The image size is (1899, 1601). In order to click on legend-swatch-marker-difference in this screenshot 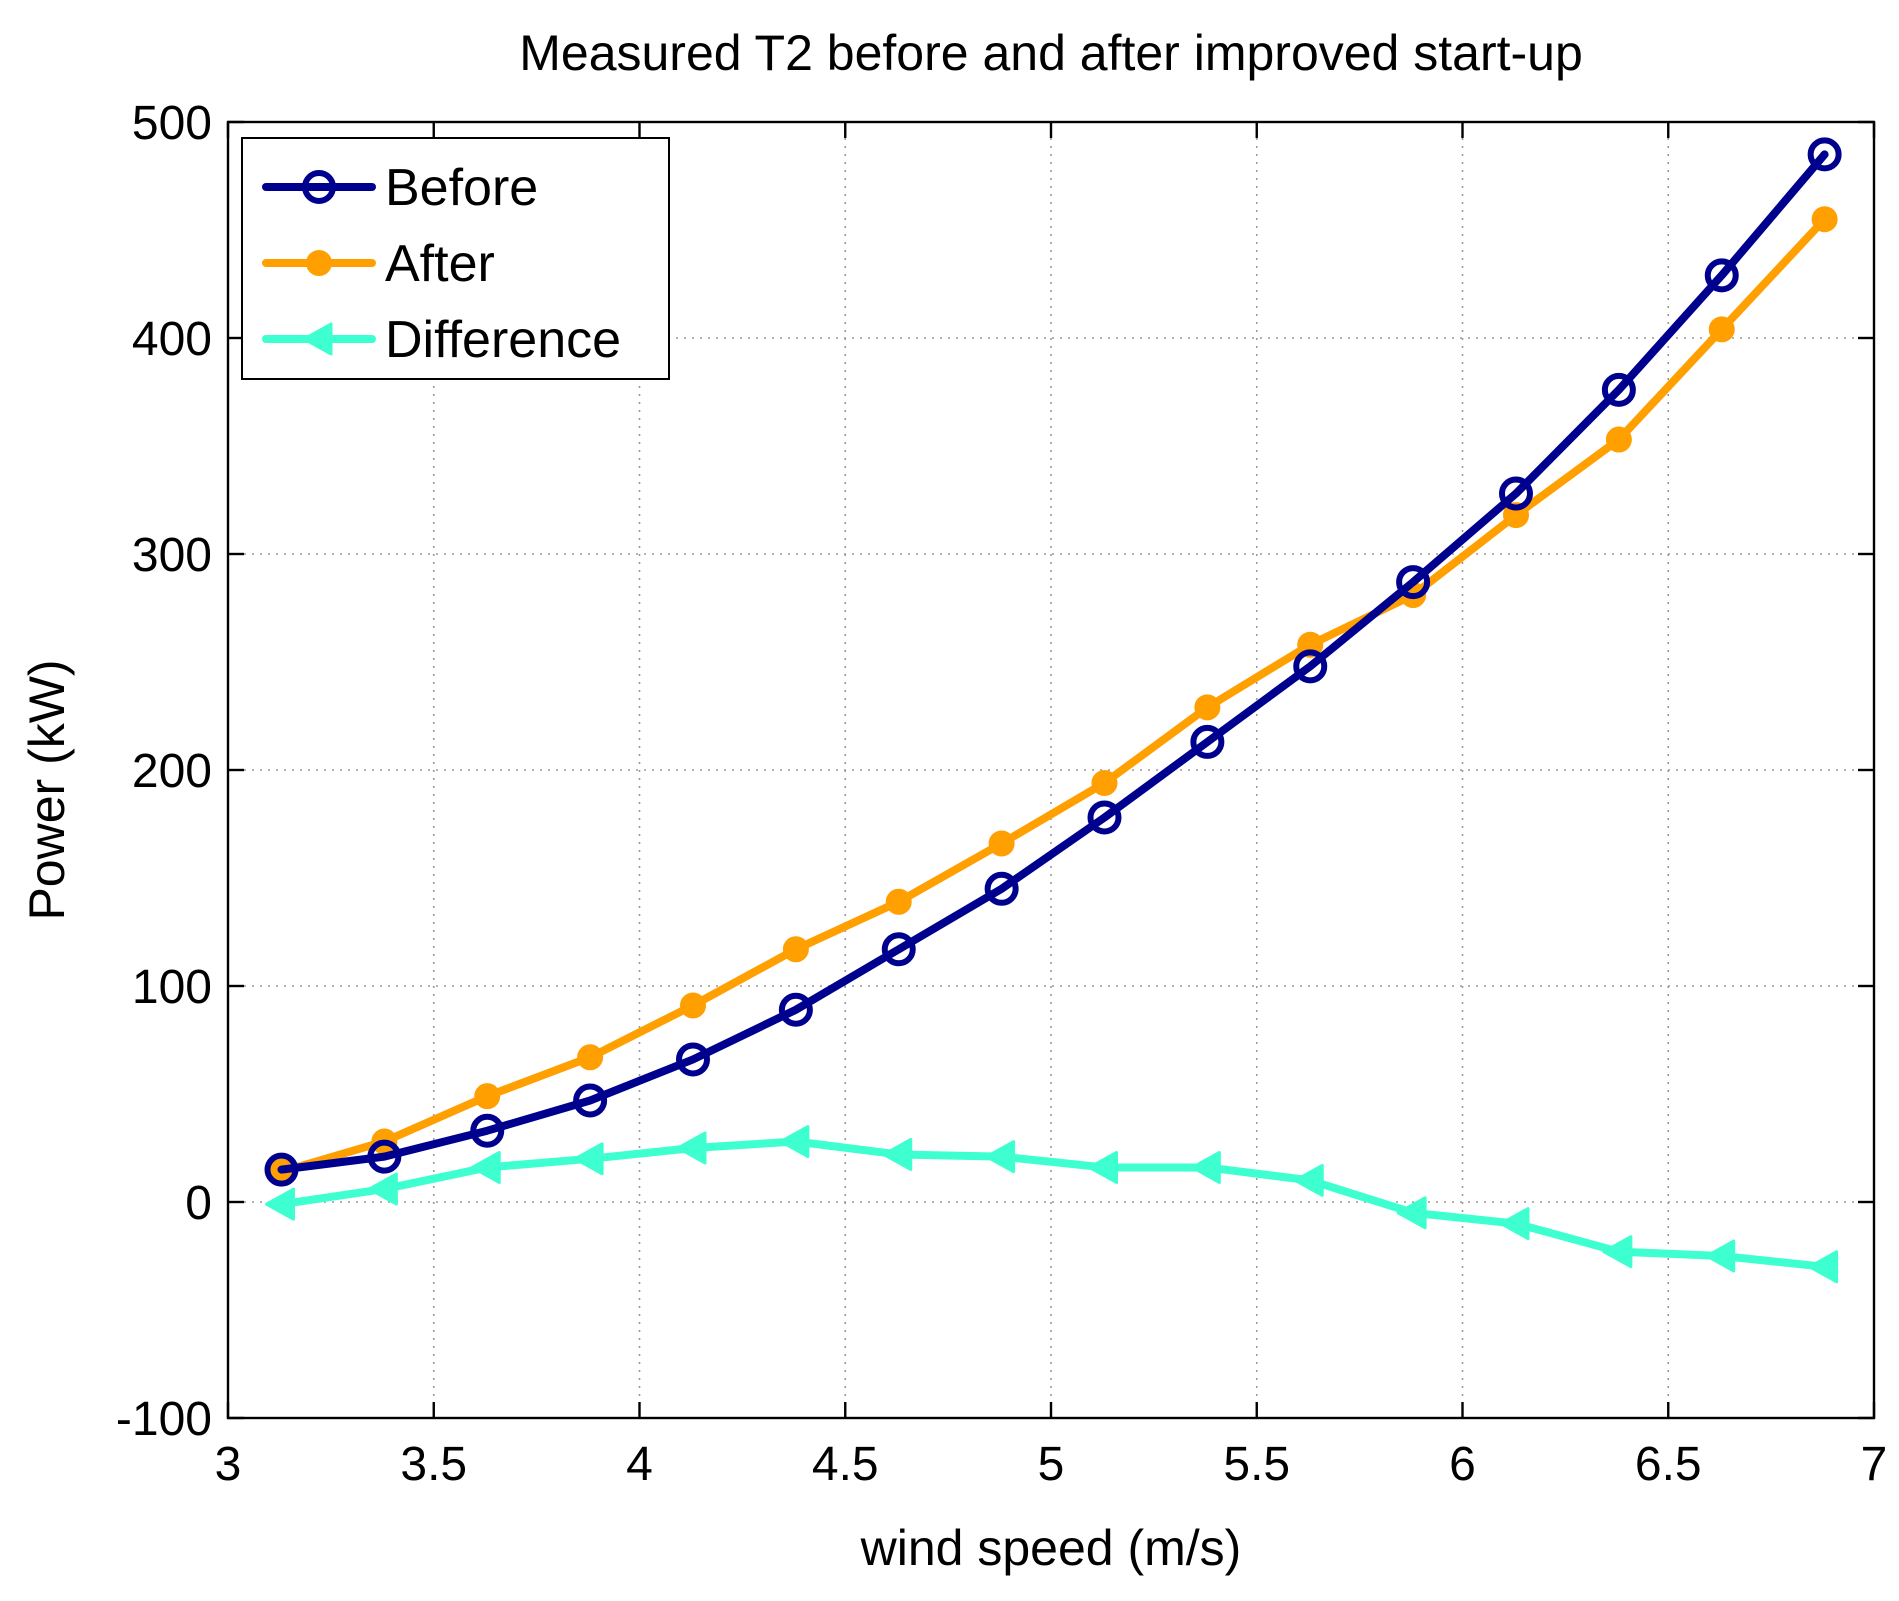, I will do `click(317, 339)`.